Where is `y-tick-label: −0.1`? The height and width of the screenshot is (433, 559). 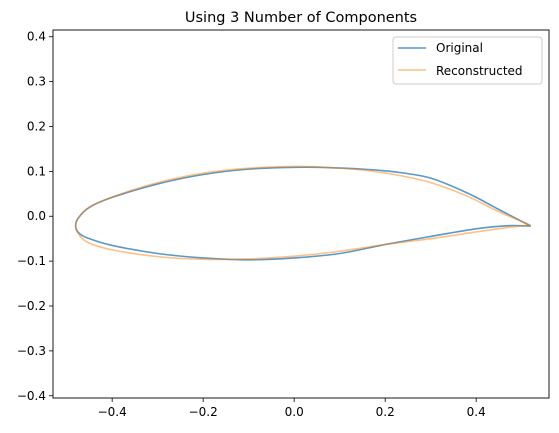
y-tick-label: −0.1 is located at coordinates (31, 261).